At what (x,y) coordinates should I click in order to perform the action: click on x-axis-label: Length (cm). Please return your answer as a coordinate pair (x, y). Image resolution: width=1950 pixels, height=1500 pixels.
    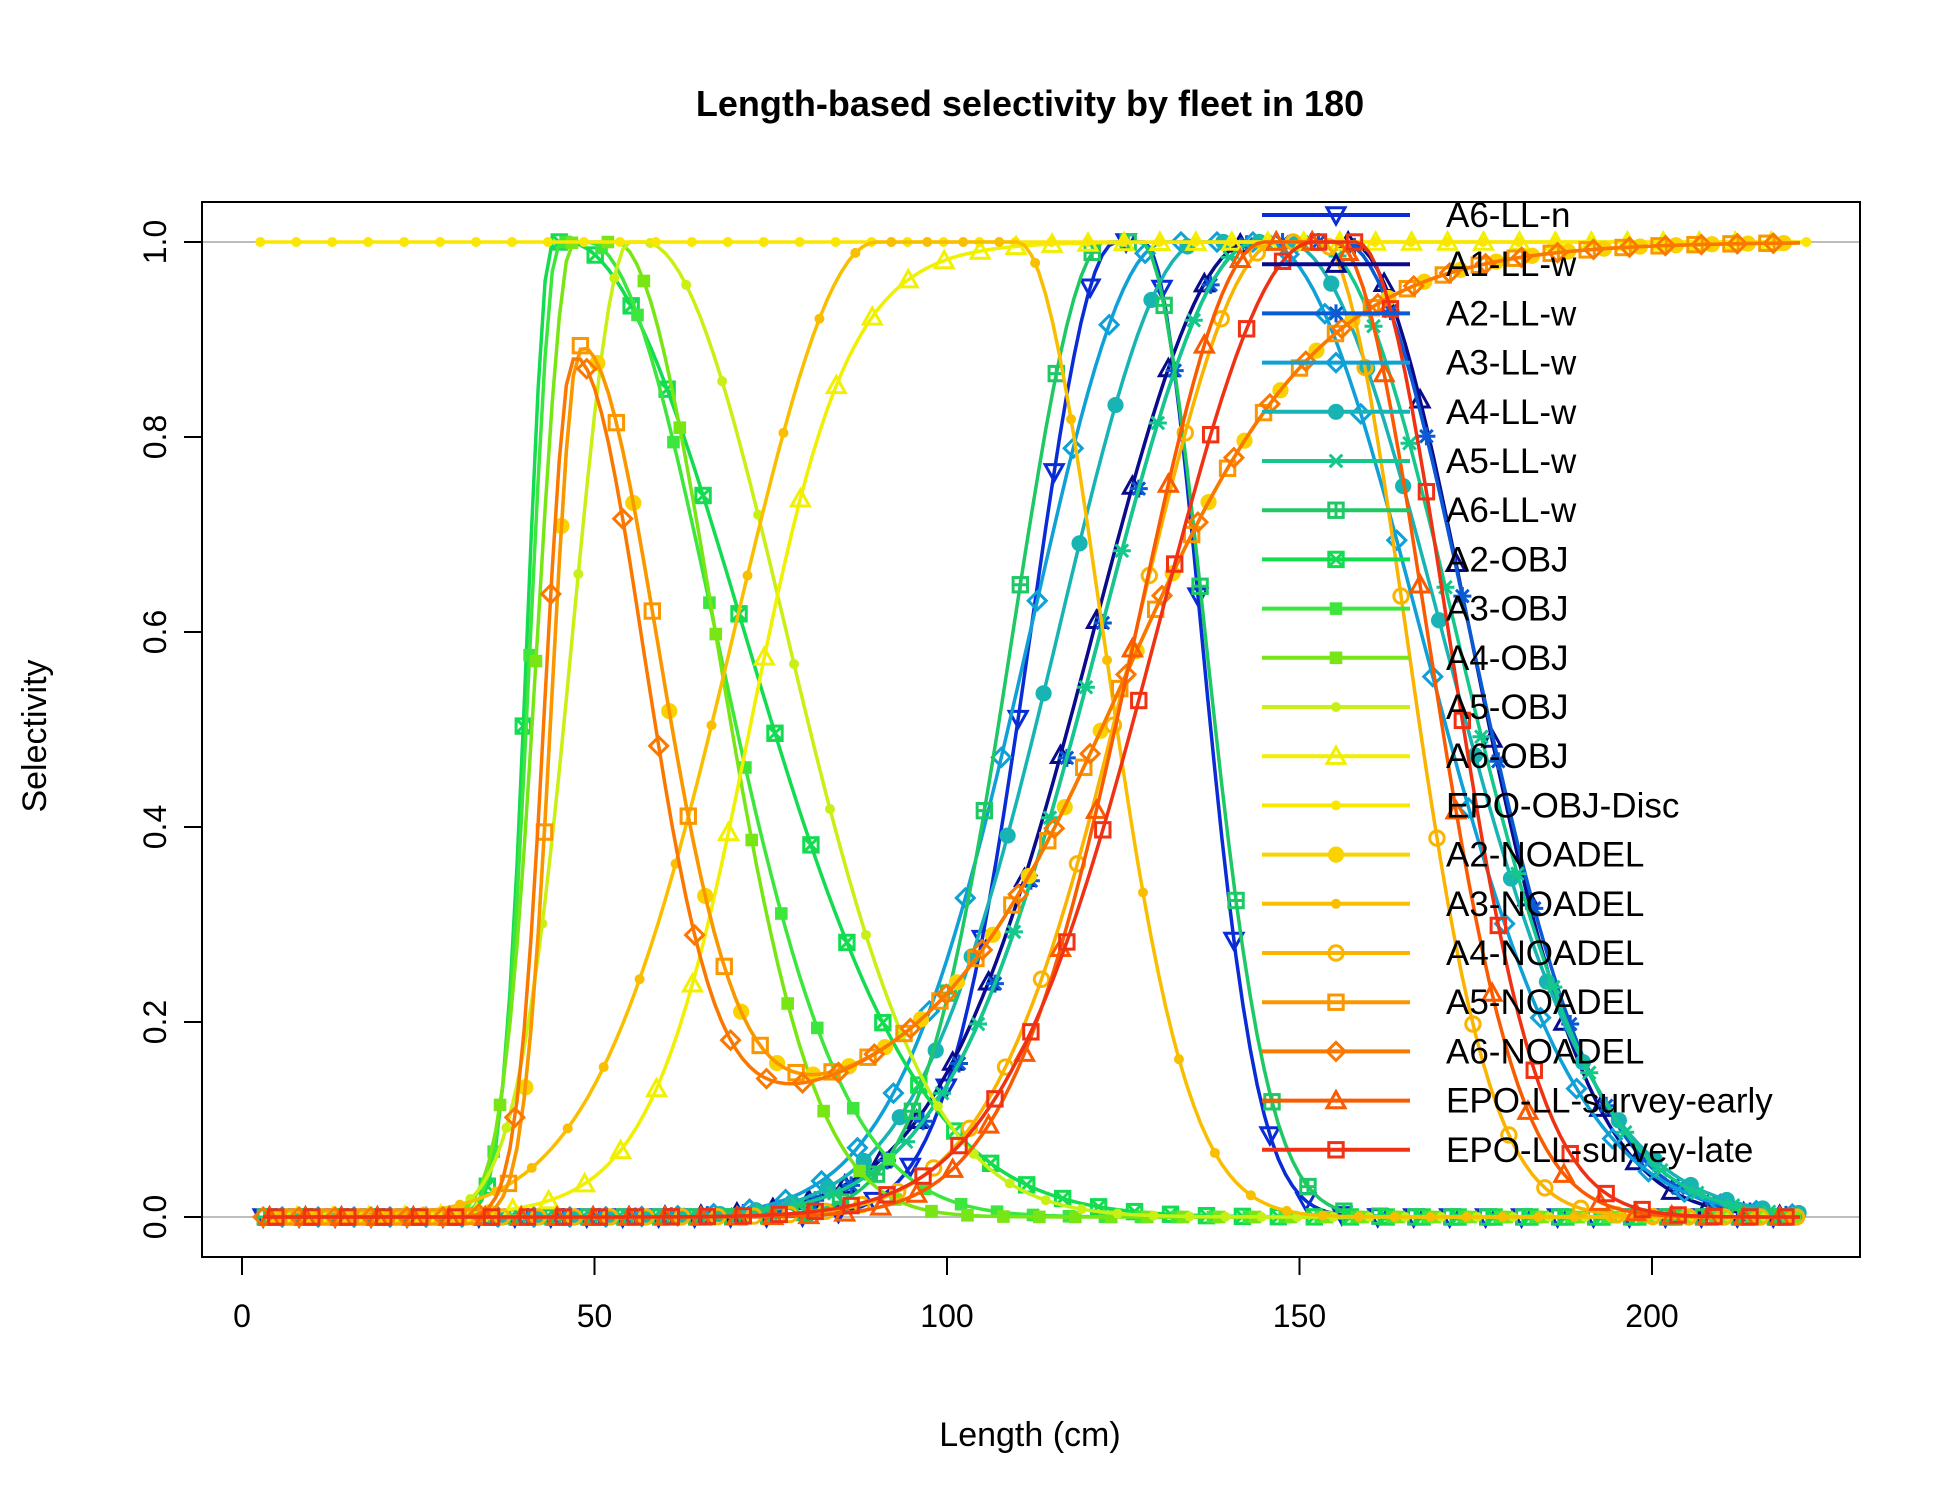
    Looking at the image, I should click on (1029, 1435).